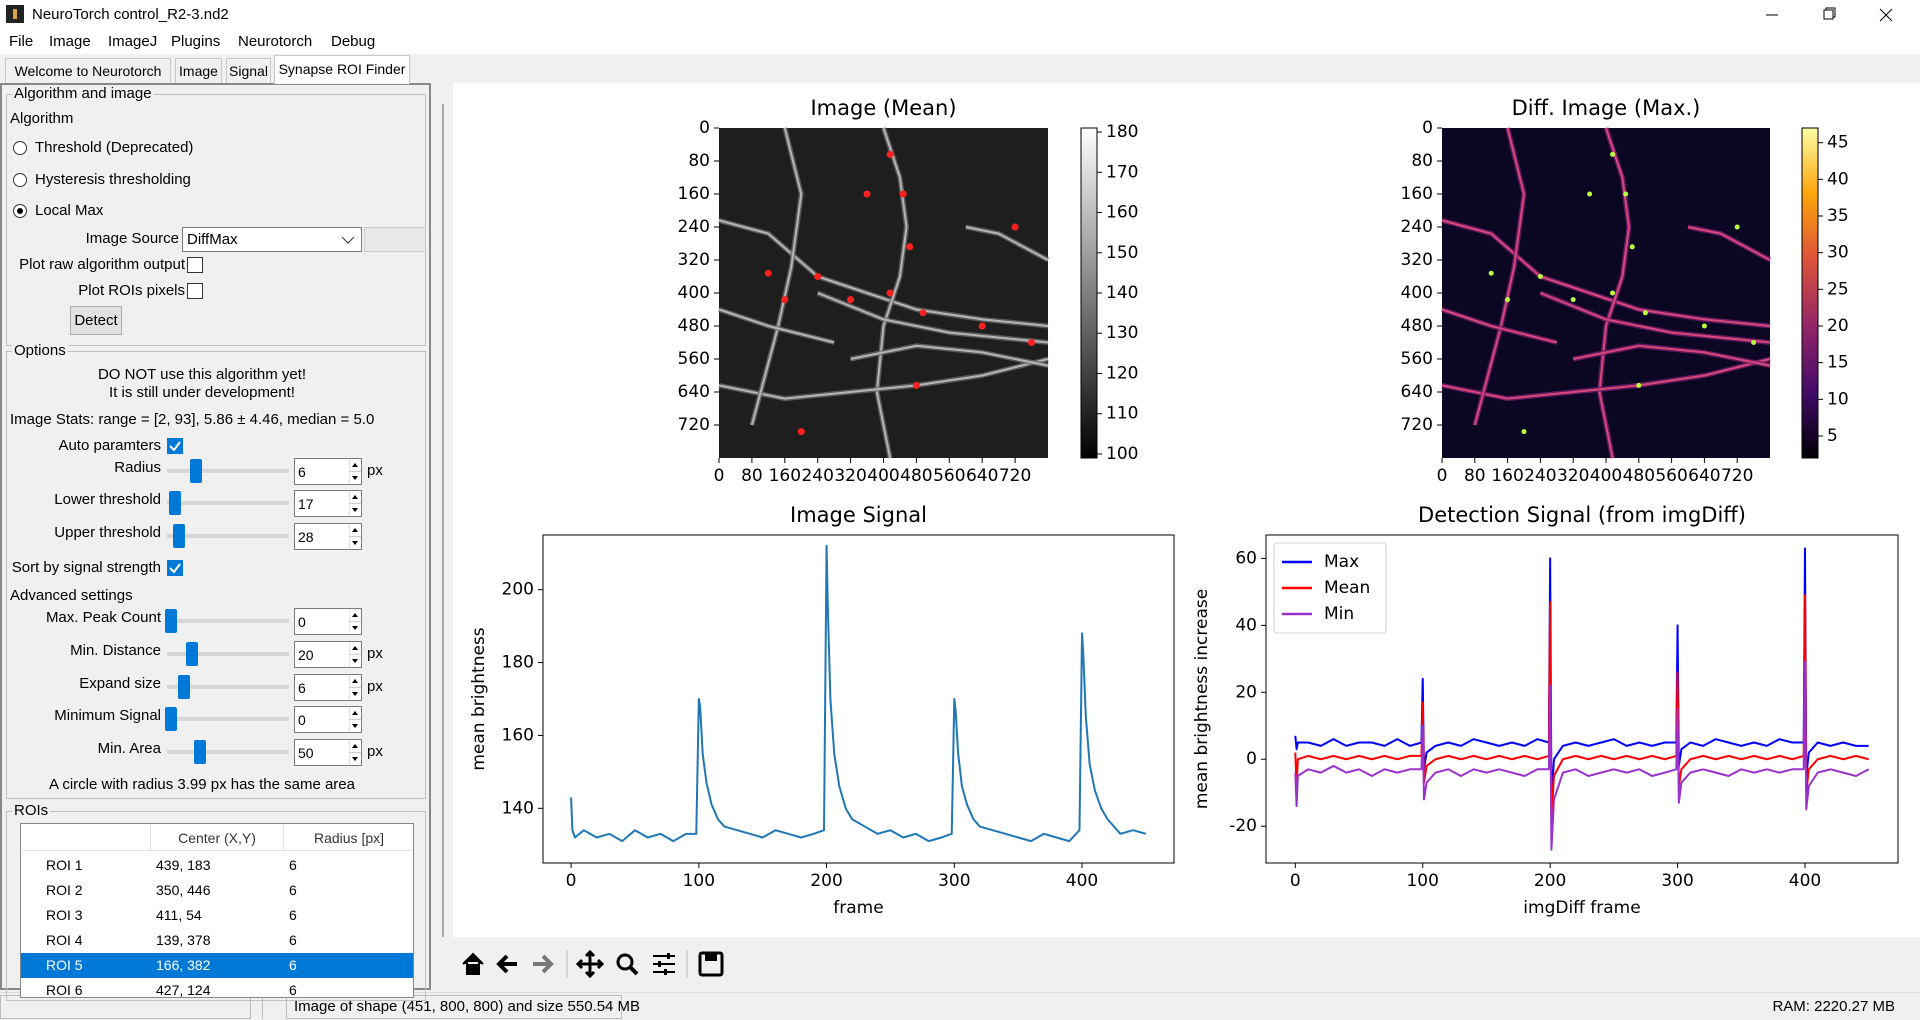  I want to click on combo-box-disabled, so click(395, 239).